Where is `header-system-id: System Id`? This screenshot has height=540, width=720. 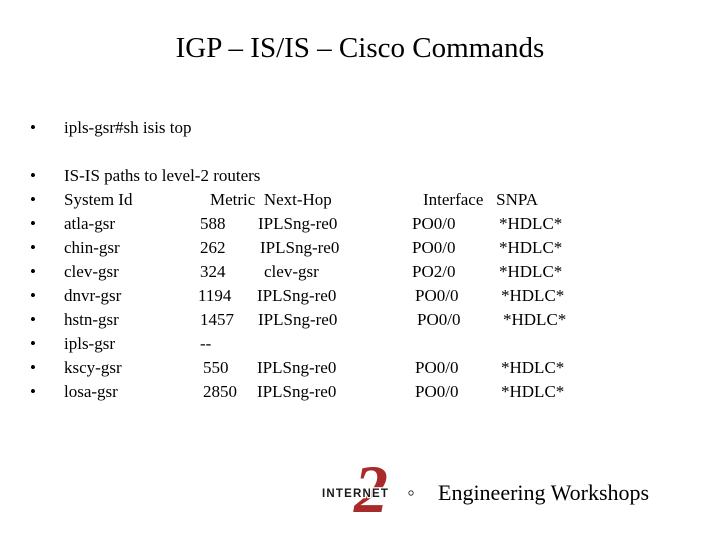 header-system-id: System Id is located at coordinates (98, 199).